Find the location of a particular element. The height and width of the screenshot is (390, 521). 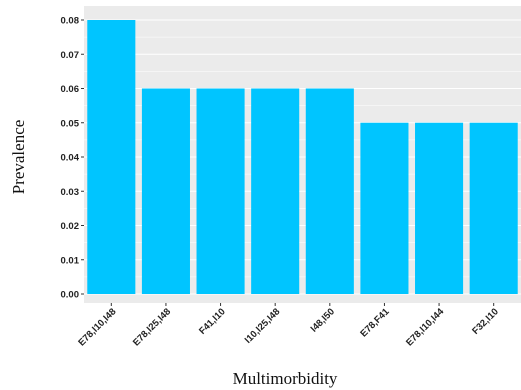

x-tick-label: E78,I25,I48 is located at coordinates (152, 327).